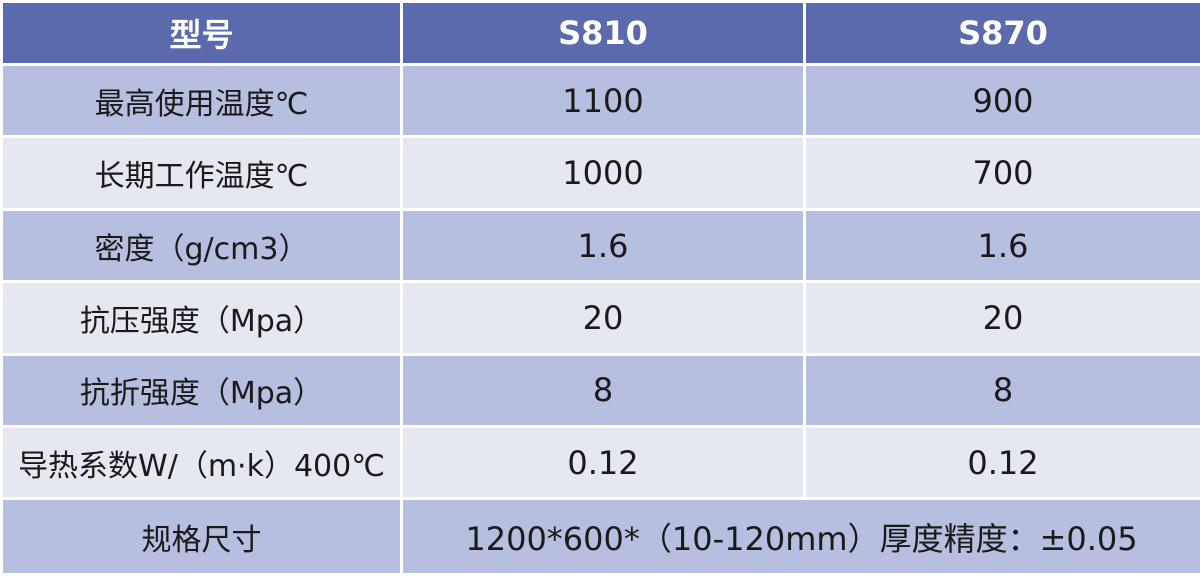 The width and height of the screenshot is (1200, 576). I want to click on row-label: 密度（g/cm3）, so click(201, 245).